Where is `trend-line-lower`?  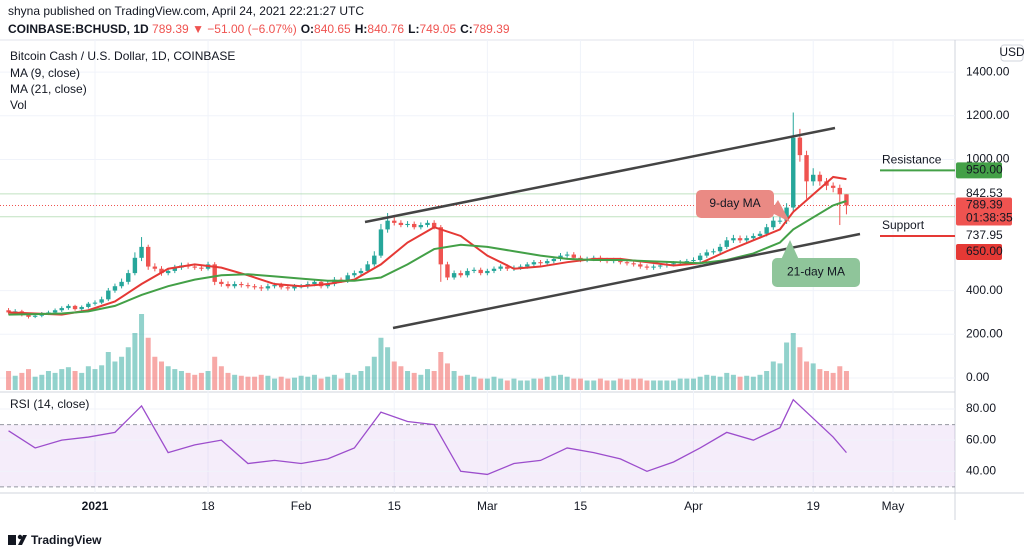
trend-line-lower is located at coordinates (626, 281).